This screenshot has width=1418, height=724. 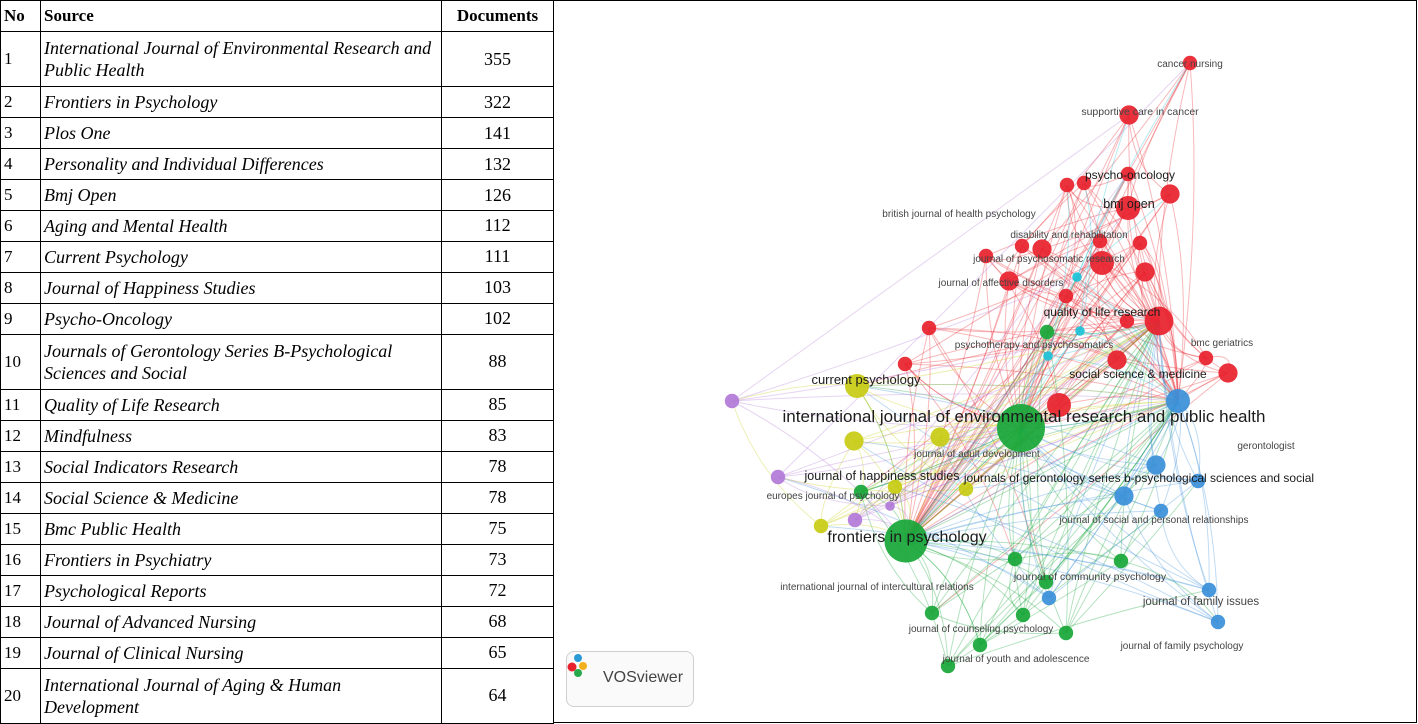 I want to click on row-documents: 64, so click(x=497, y=695).